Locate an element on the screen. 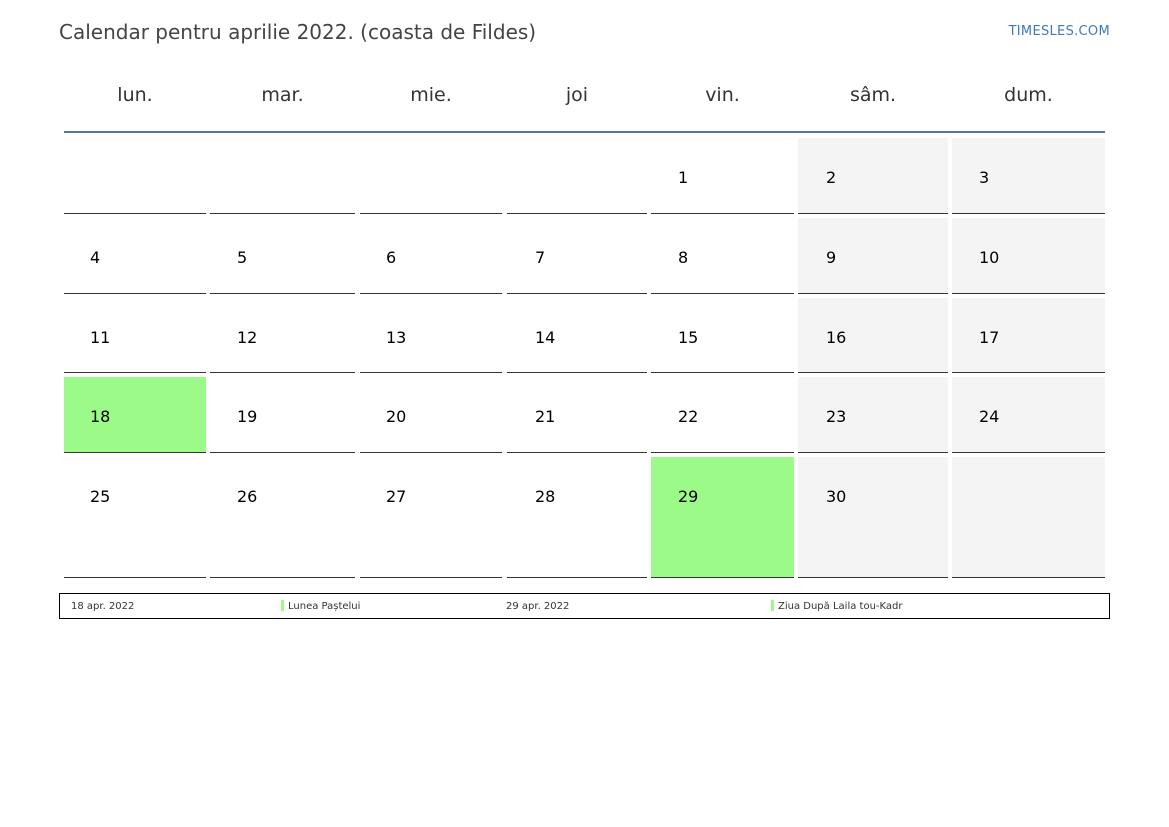  day-number: 20 is located at coordinates (396, 416).